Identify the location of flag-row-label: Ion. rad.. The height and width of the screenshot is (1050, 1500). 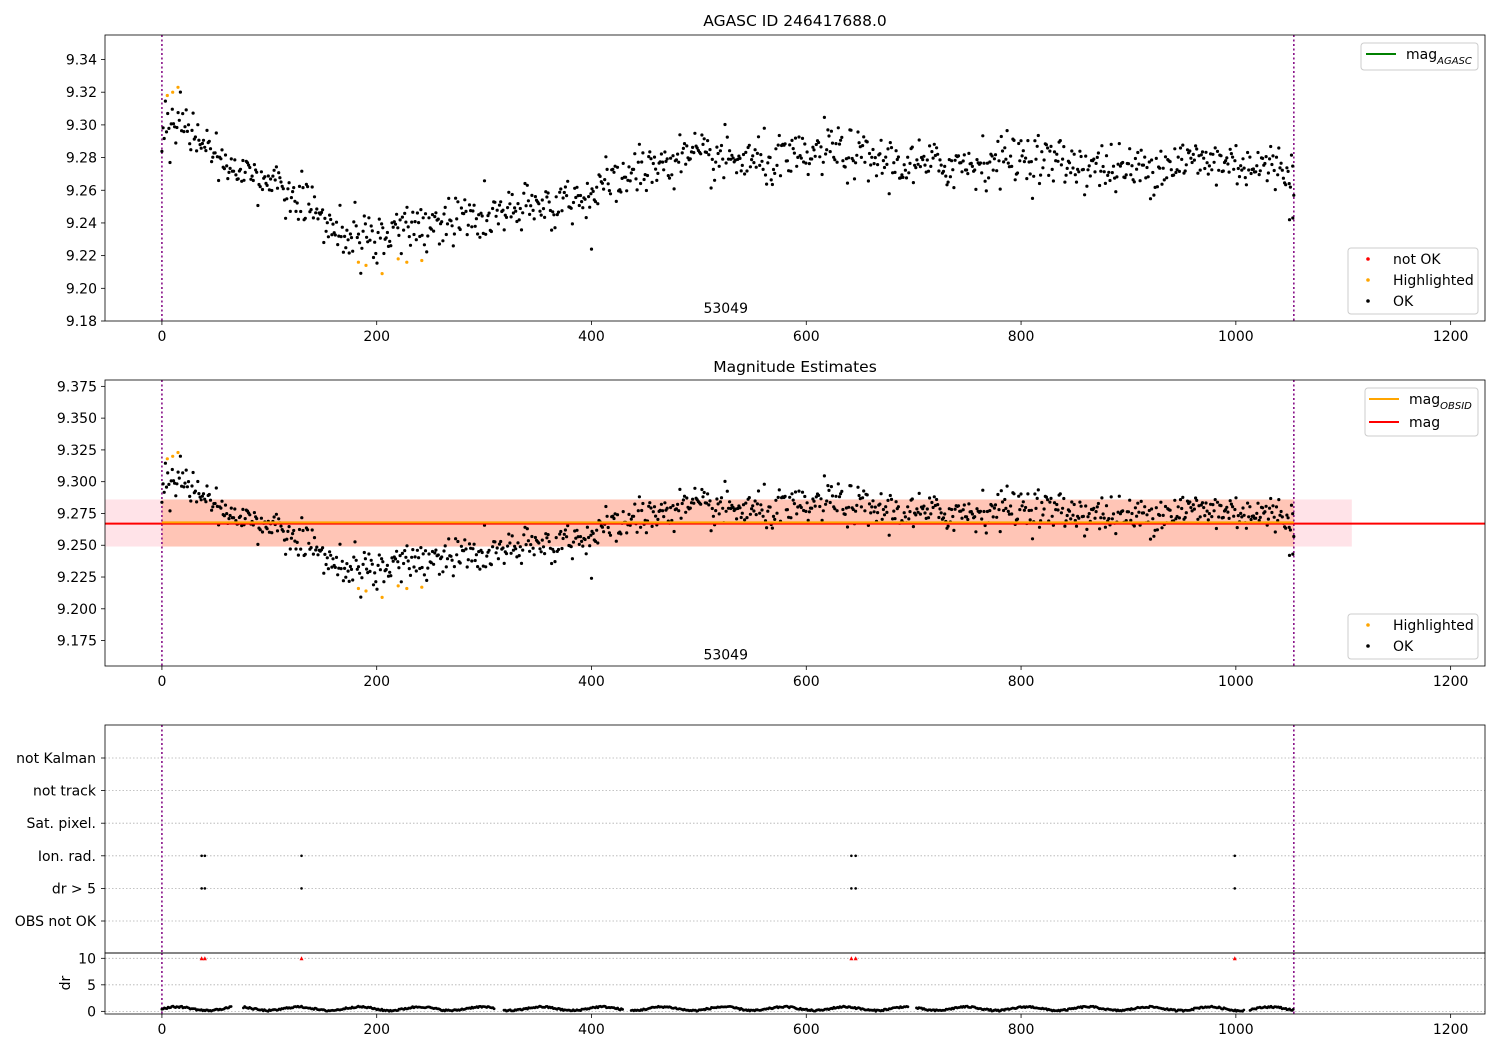
(67, 857).